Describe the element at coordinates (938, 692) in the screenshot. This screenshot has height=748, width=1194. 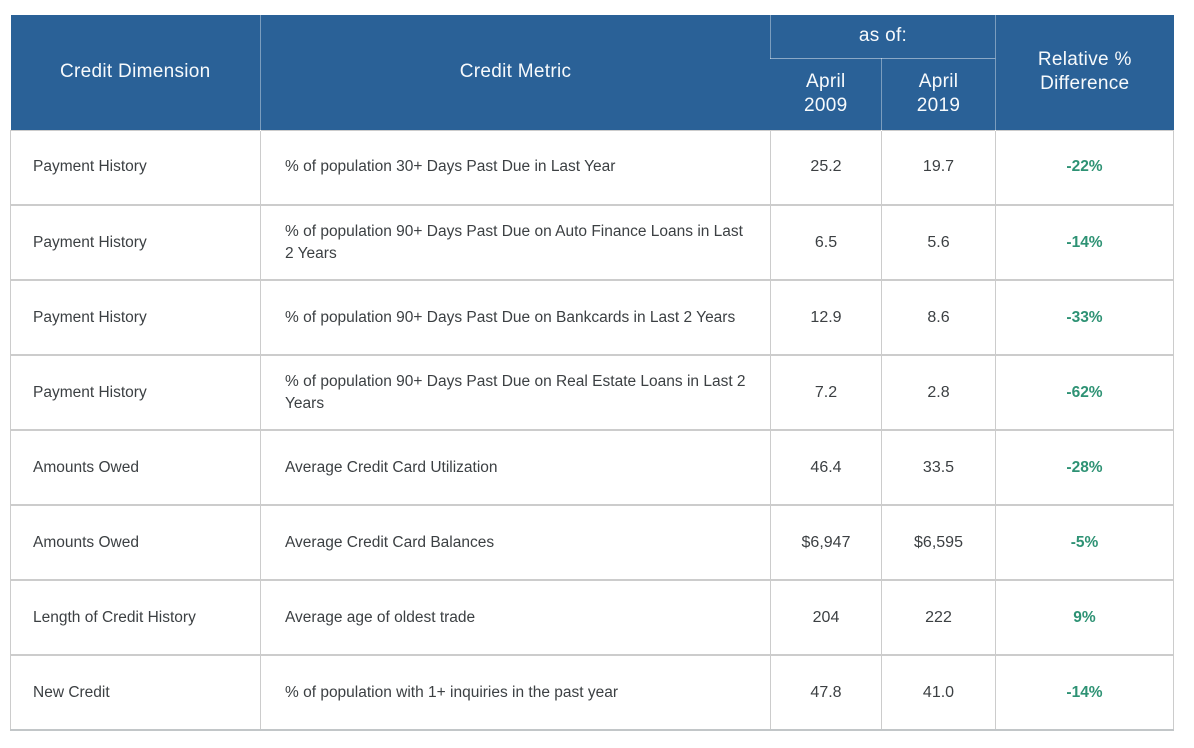
I see `value-april-2019-cell: 41.0` at that location.